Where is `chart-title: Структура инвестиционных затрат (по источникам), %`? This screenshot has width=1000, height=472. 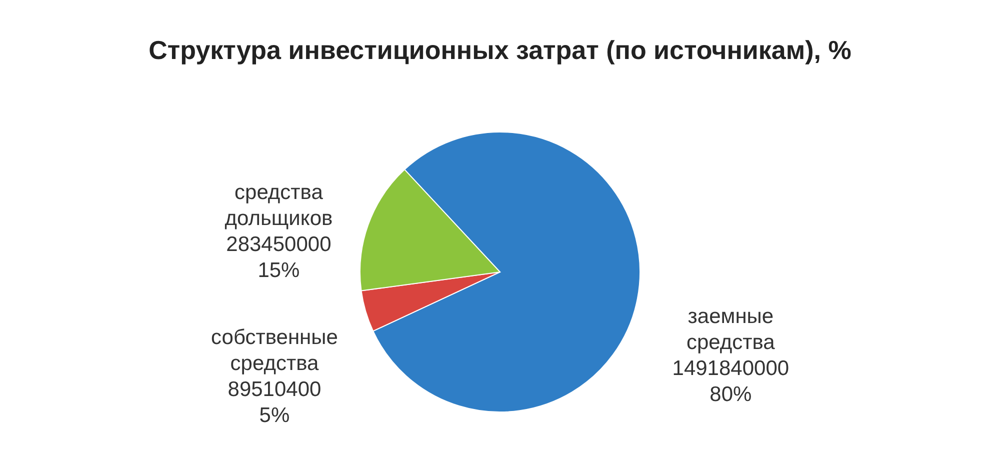
chart-title: Структура инвестиционных затрат (по источникам), % is located at coordinates (500, 50).